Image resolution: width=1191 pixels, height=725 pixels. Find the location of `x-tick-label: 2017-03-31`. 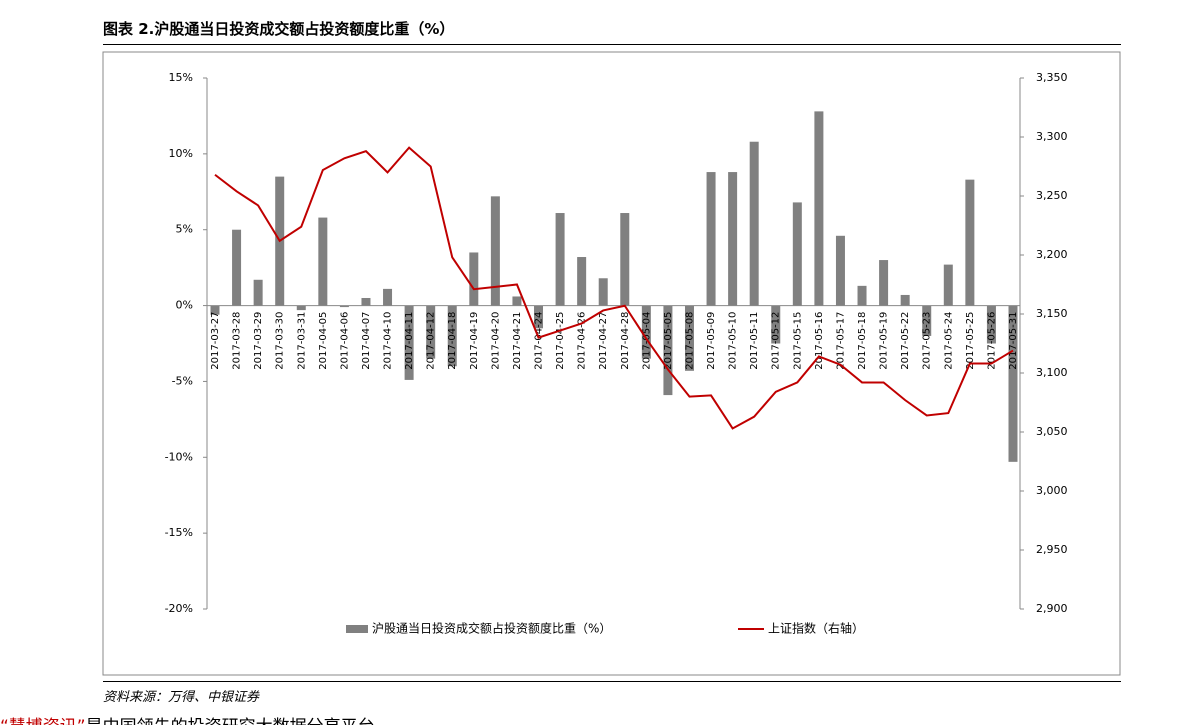

x-tick-label: 2017-03-31 is located at coordinates (301, 341).